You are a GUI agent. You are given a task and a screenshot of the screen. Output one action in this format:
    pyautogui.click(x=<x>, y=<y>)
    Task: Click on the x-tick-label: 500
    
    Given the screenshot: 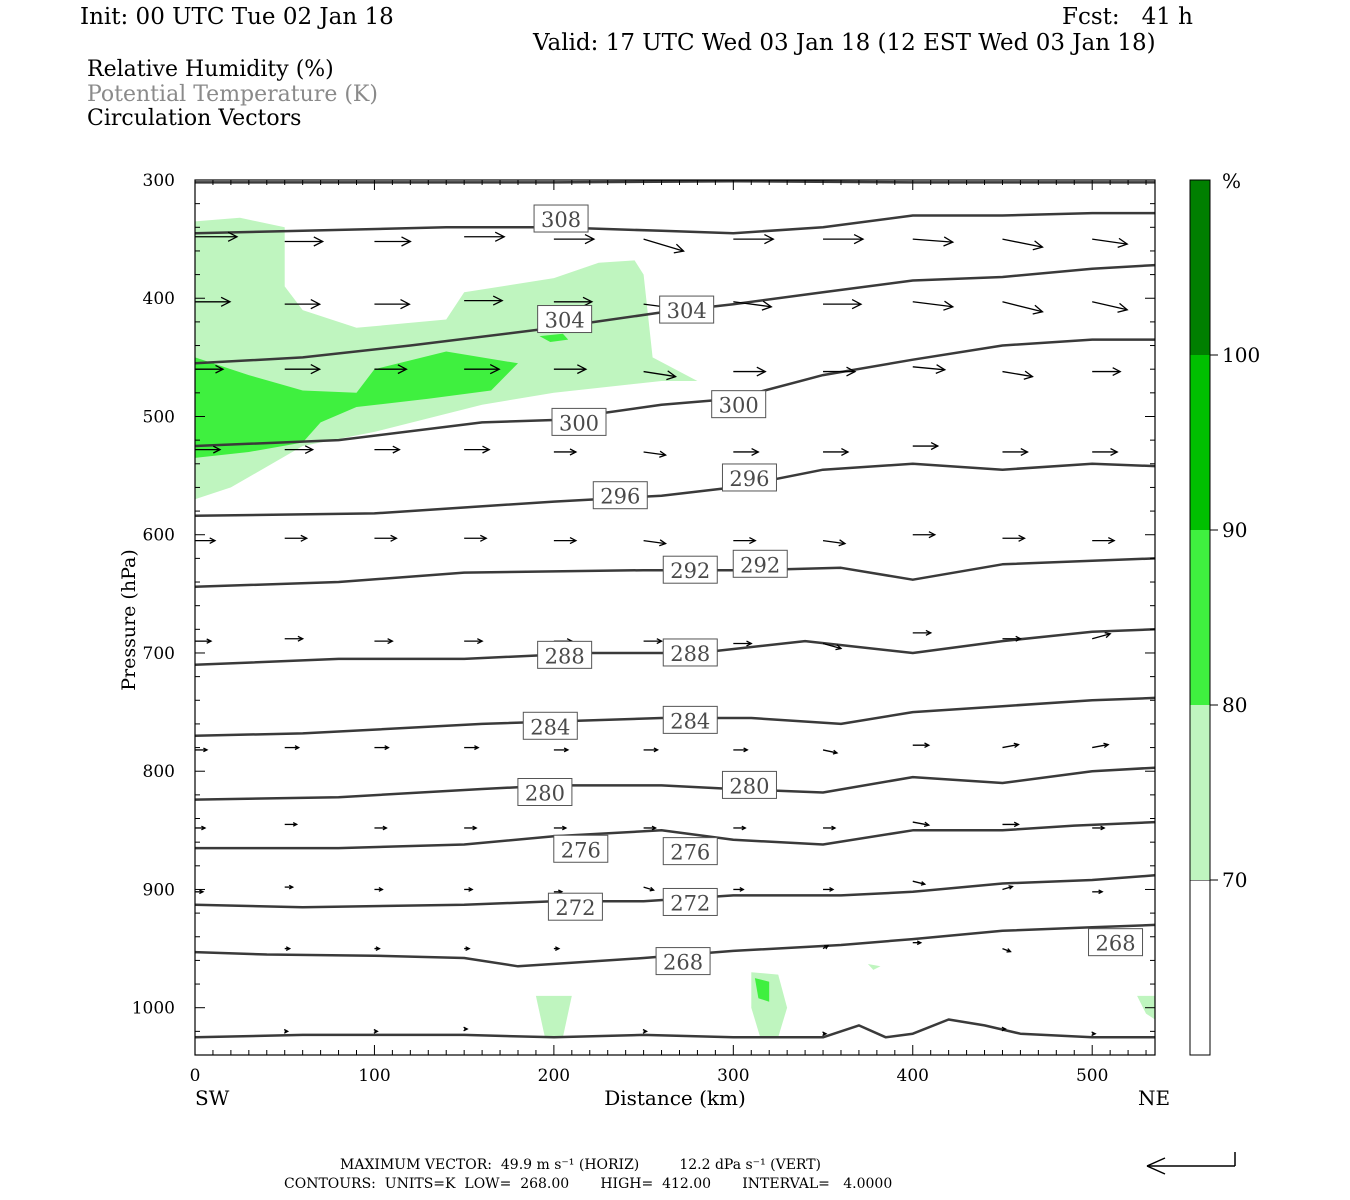 What is the action you would take?
    pyautogui.click(x=1092, y=1076)
    